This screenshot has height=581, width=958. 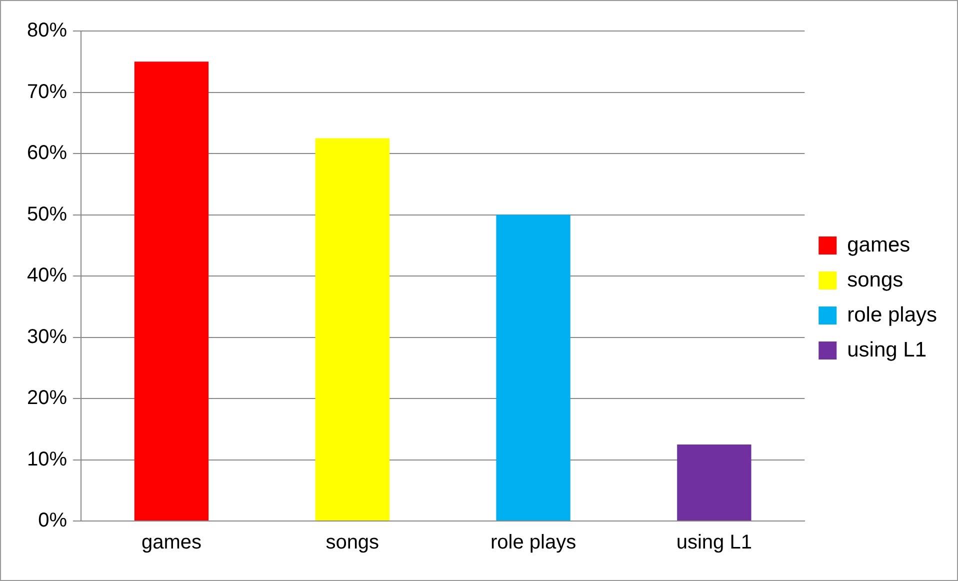 I want to click on y-tick-label: 20%, so click(x=47, y=398).